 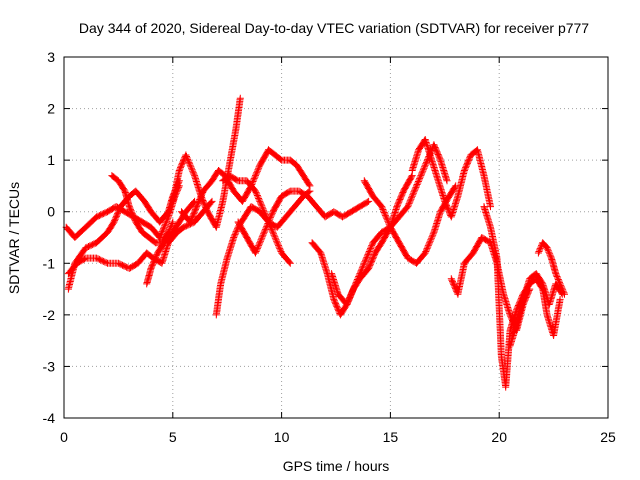 I want to click on x-tick-label: 10, so click(x=282, y=437).